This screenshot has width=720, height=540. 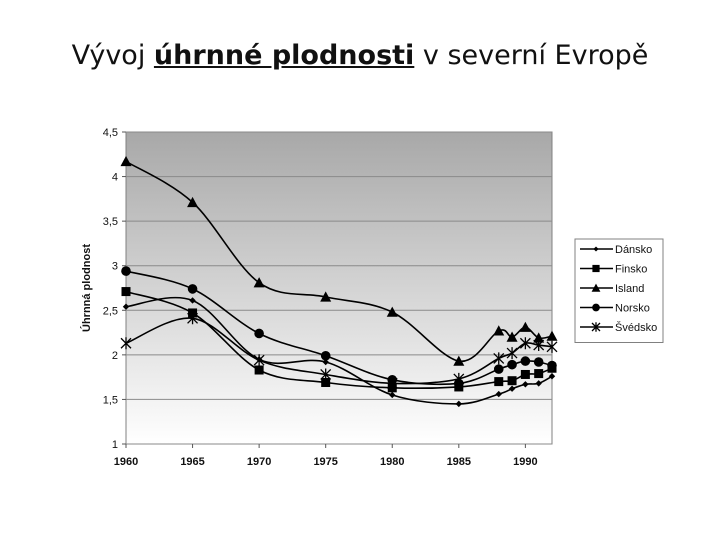 What do you see at coordinates (392, 462) in the screenshot?
I see `x-tick-label-4: 1980` at bounding box center [392, 462].